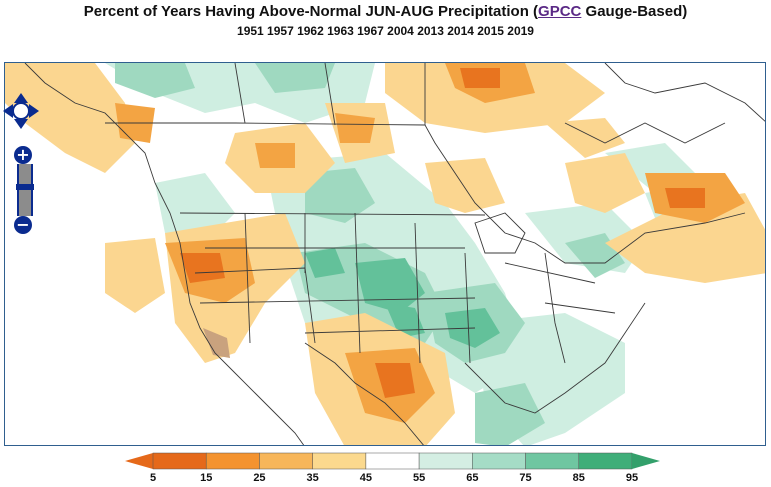 The image size is (771, 487). What do you see at coordinates (525, 478) in the screenshot?
I see `legend-tick-label: 75` at bounding box center [525, 478].